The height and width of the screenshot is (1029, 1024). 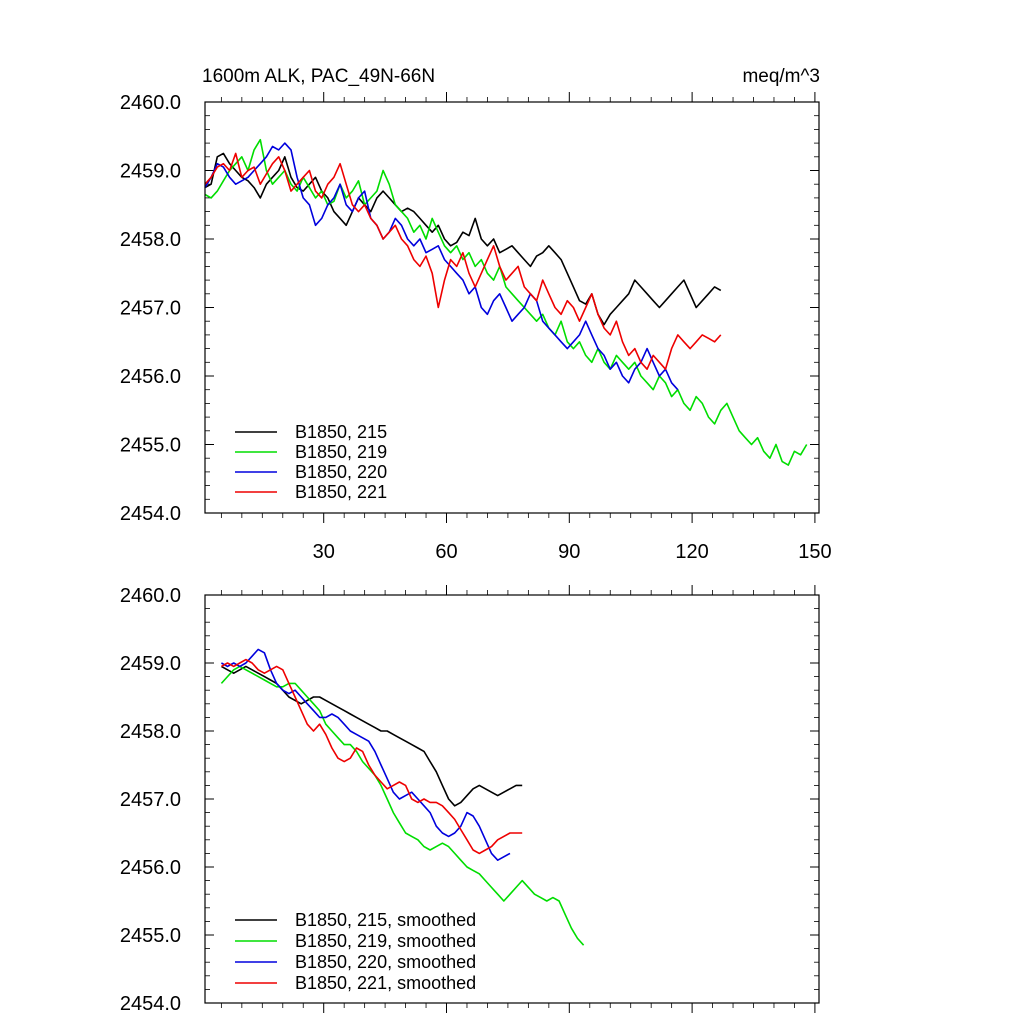 What do you see at coordinates (385, 983) in the screenshot?
I see `legend-label: B1850, 221, smoothed` at bounding box center [385, 983].